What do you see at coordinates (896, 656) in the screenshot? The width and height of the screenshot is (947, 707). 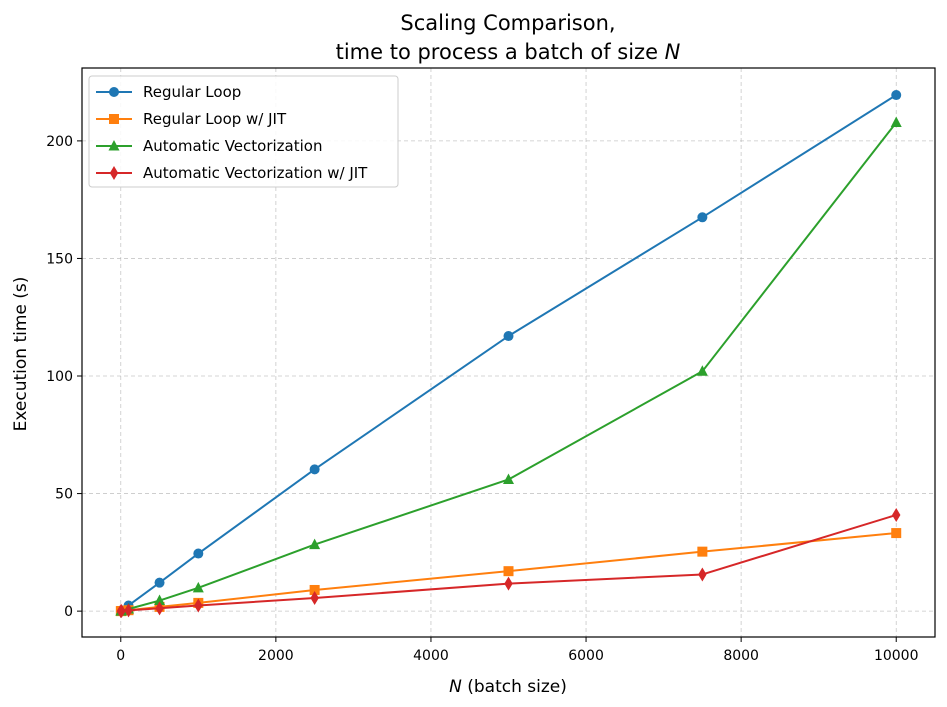 I see `x-tick-label: 10000` at bounding box center [896, 656].